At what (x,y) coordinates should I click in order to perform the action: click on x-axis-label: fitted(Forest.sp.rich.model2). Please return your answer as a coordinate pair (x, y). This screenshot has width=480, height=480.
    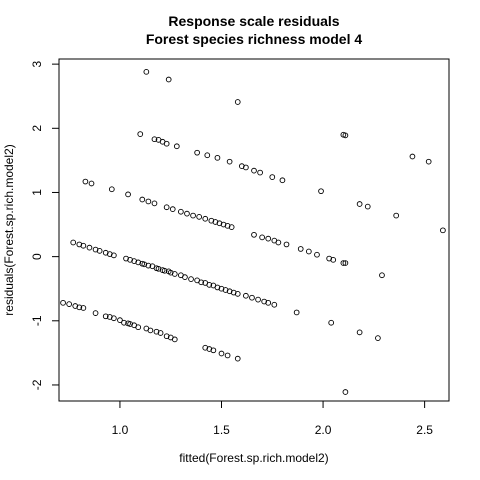
    Looking at the image, I should click on (253, 458).